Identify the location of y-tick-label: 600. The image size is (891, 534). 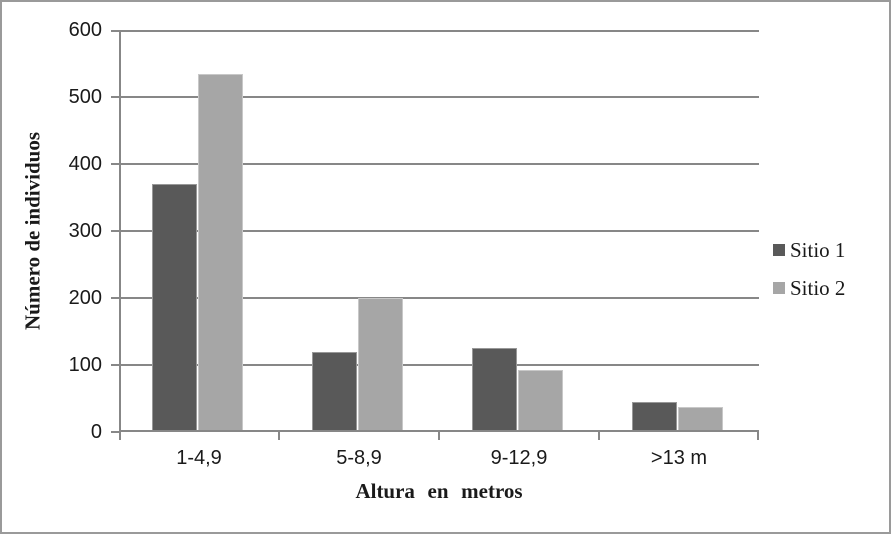
(85, 30).